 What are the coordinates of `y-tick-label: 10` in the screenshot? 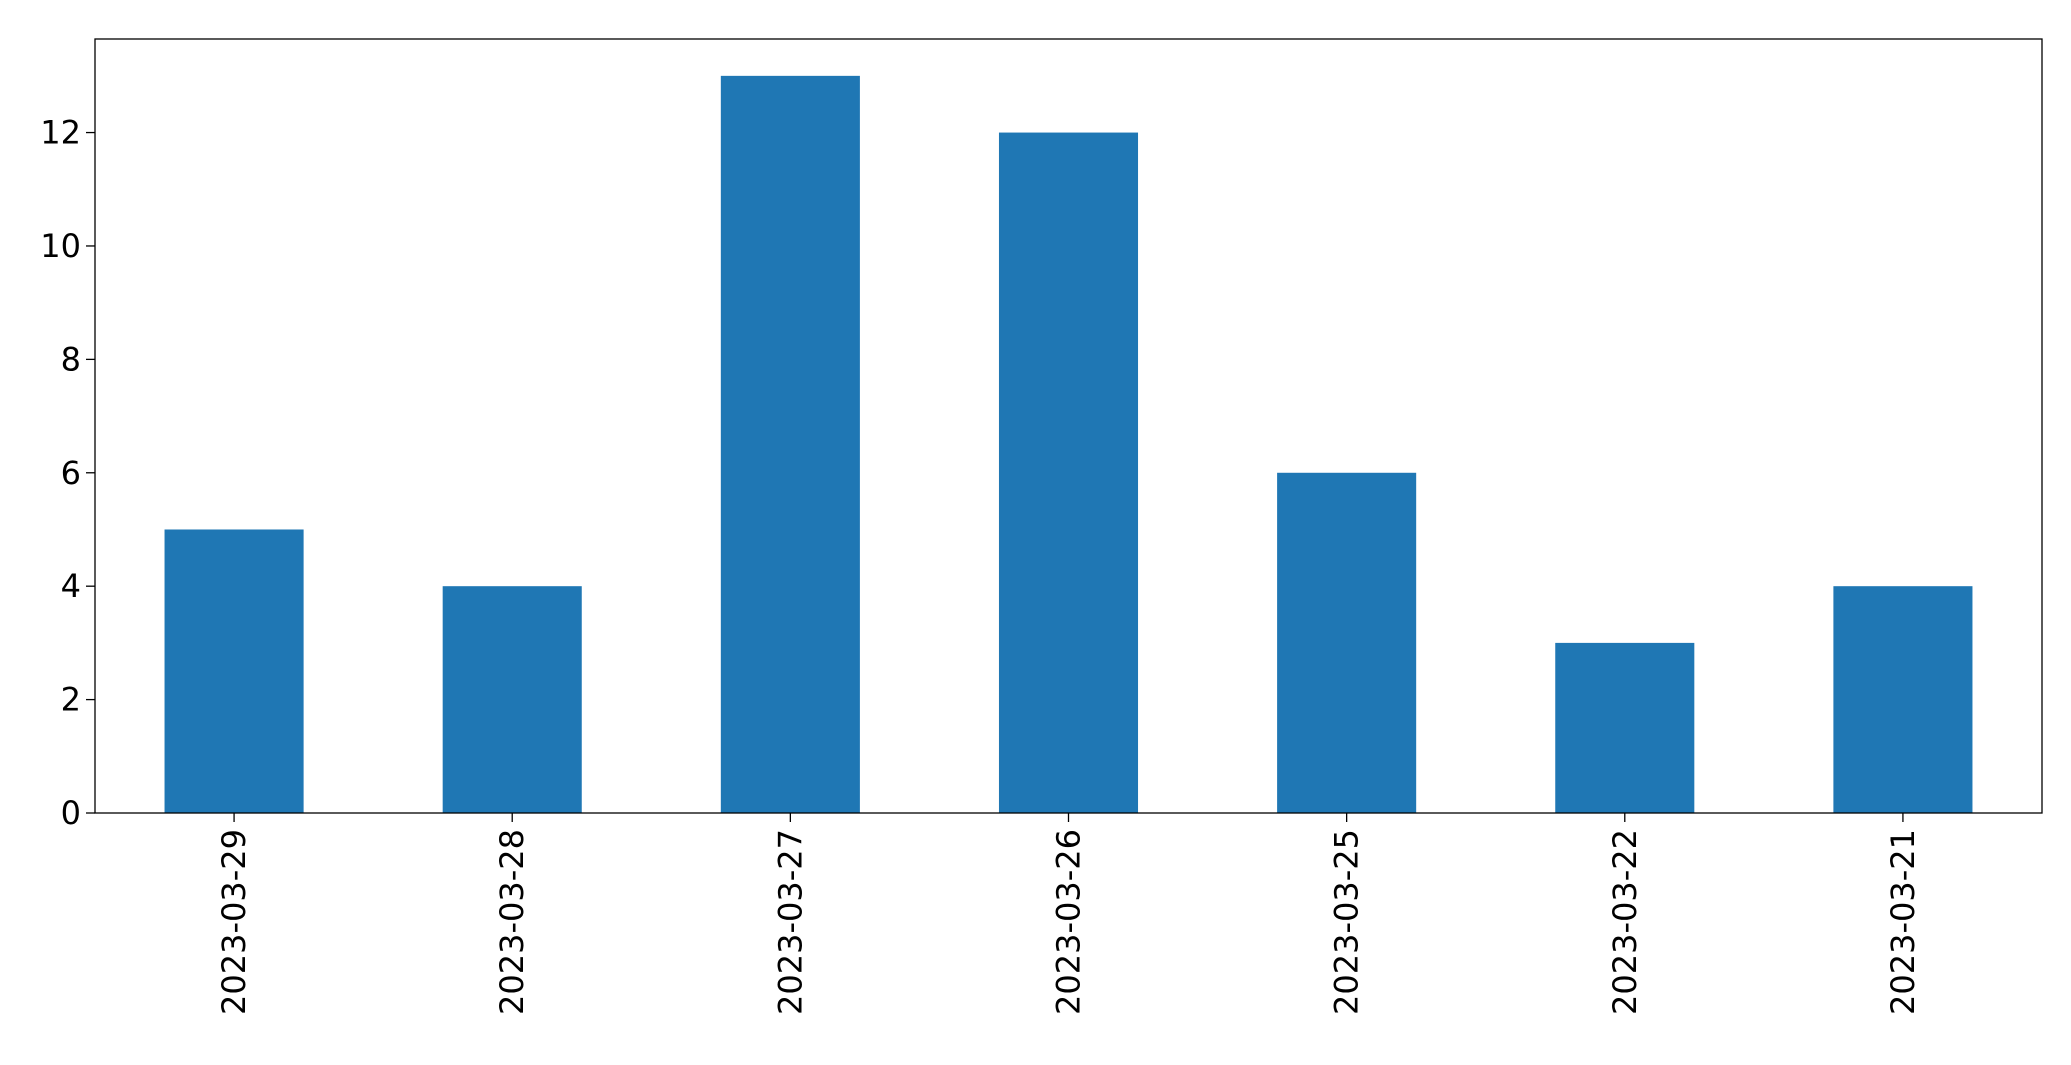 It's located at (60, 246).